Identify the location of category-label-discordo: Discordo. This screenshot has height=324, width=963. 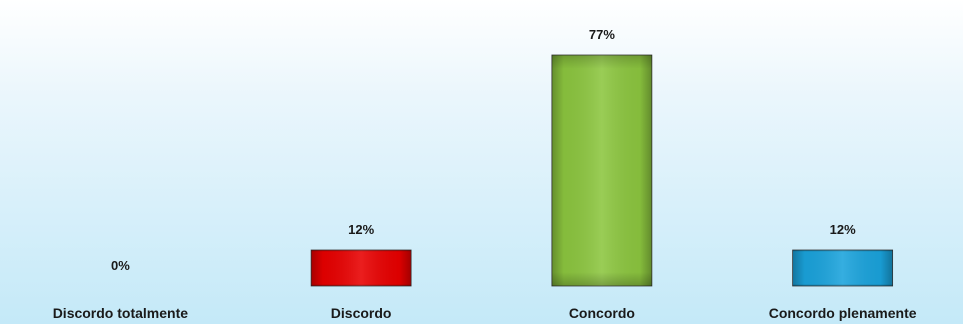
(361, 313).